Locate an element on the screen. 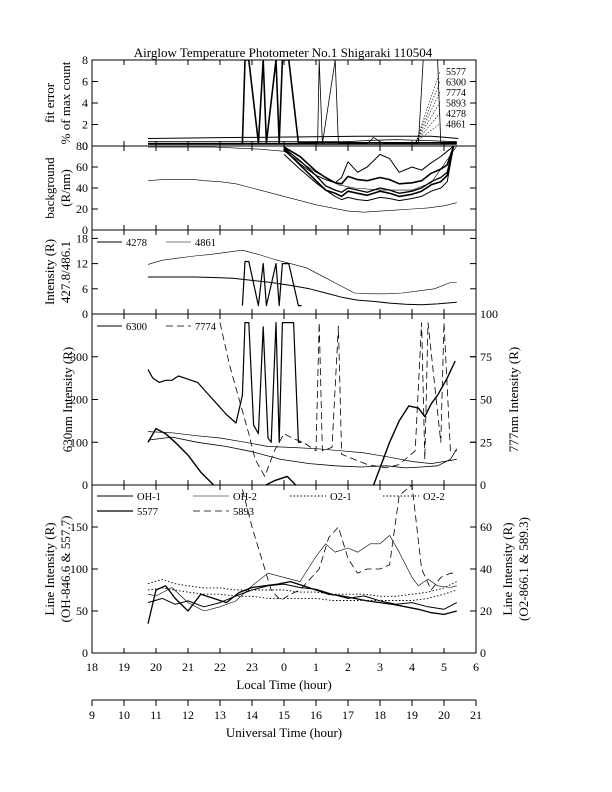  panel-frame-red-lines is located at coordinates (284, 399).